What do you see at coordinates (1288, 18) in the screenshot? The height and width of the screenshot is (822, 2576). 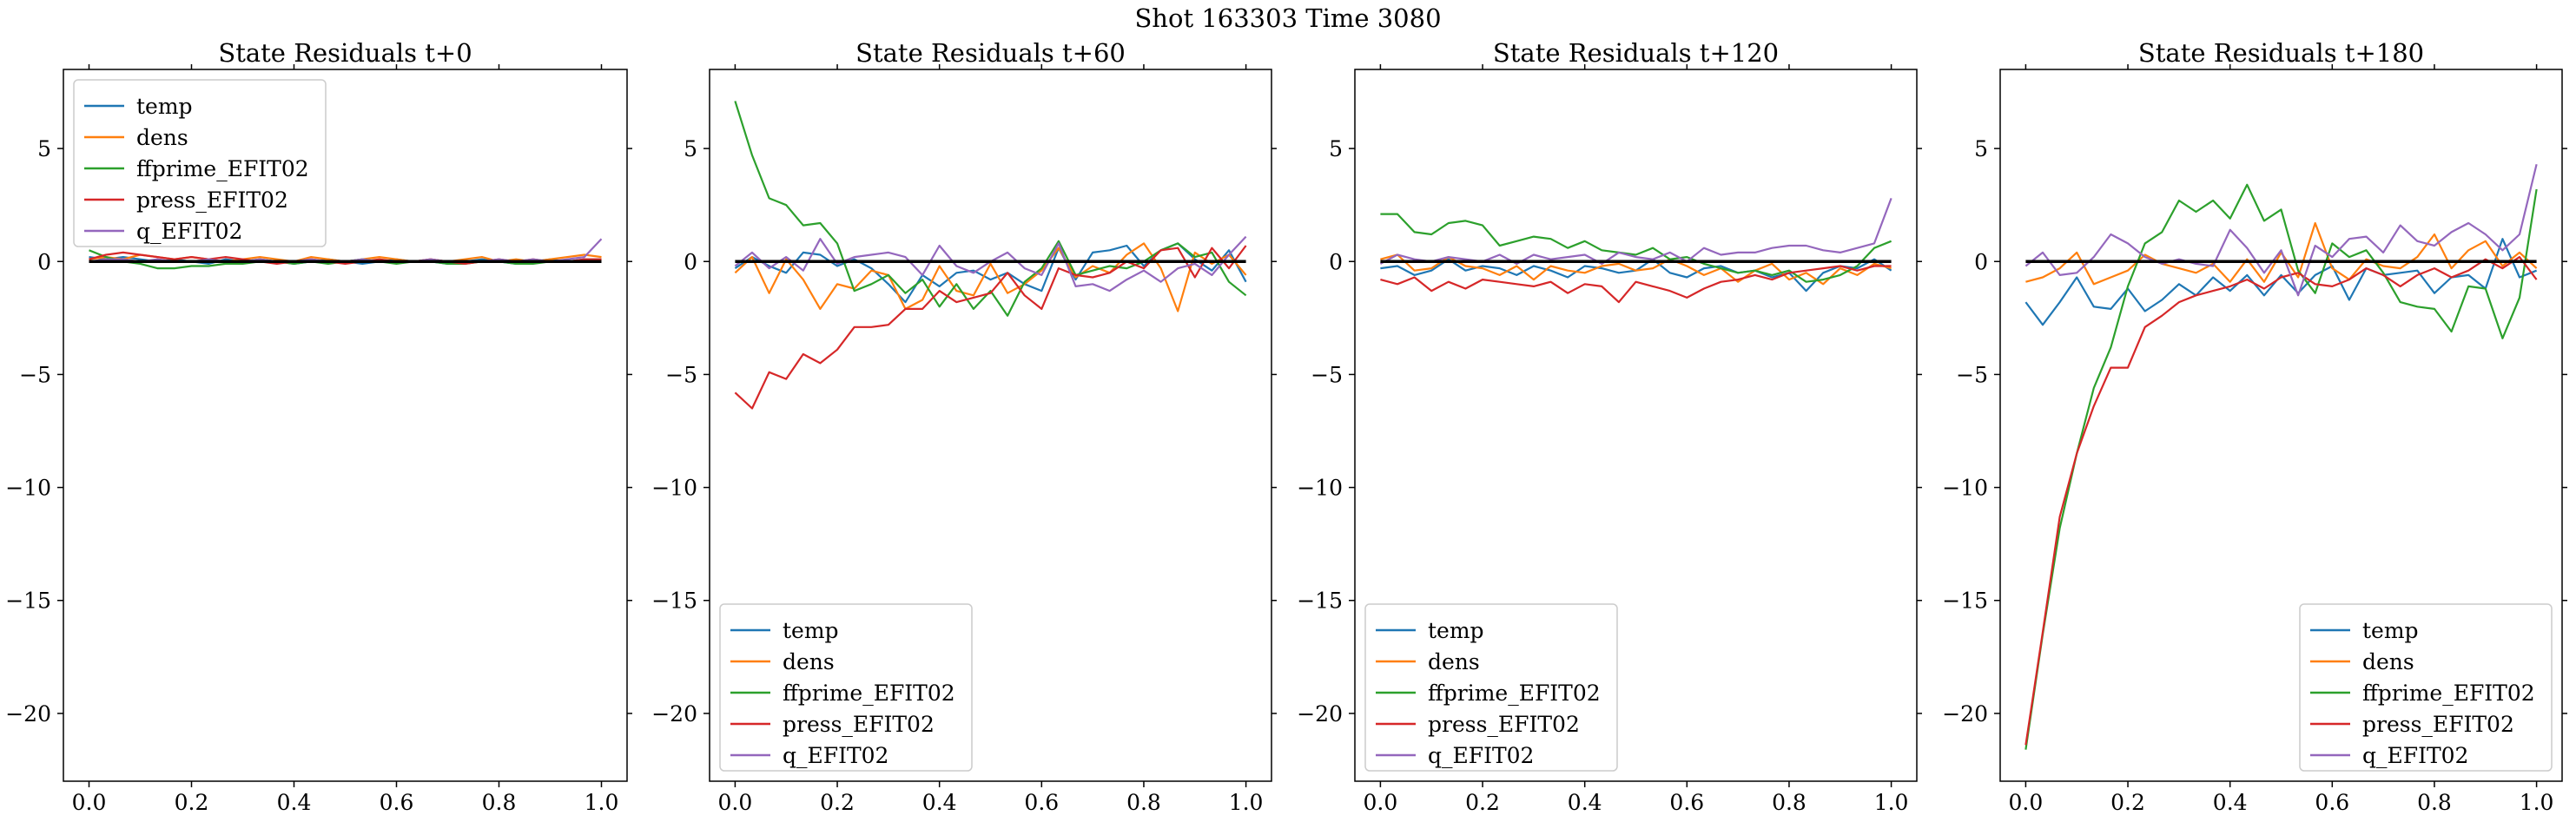 I see `figure-suptitle: Shot 163303 Time 3080` at bounding box center [1288, 18].